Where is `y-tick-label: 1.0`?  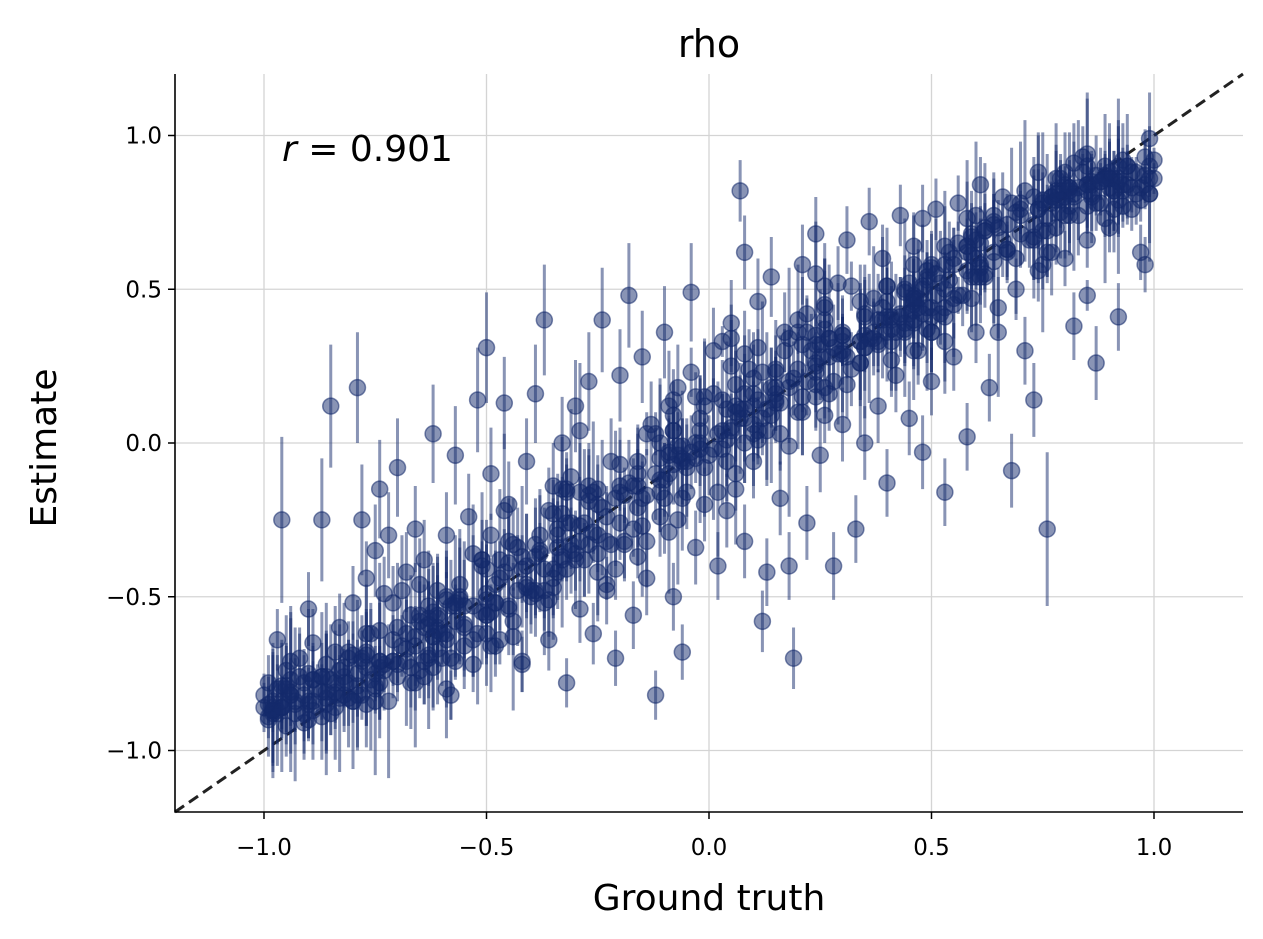 y-tick-label: 1.0 is located at coordinates (143, 137).